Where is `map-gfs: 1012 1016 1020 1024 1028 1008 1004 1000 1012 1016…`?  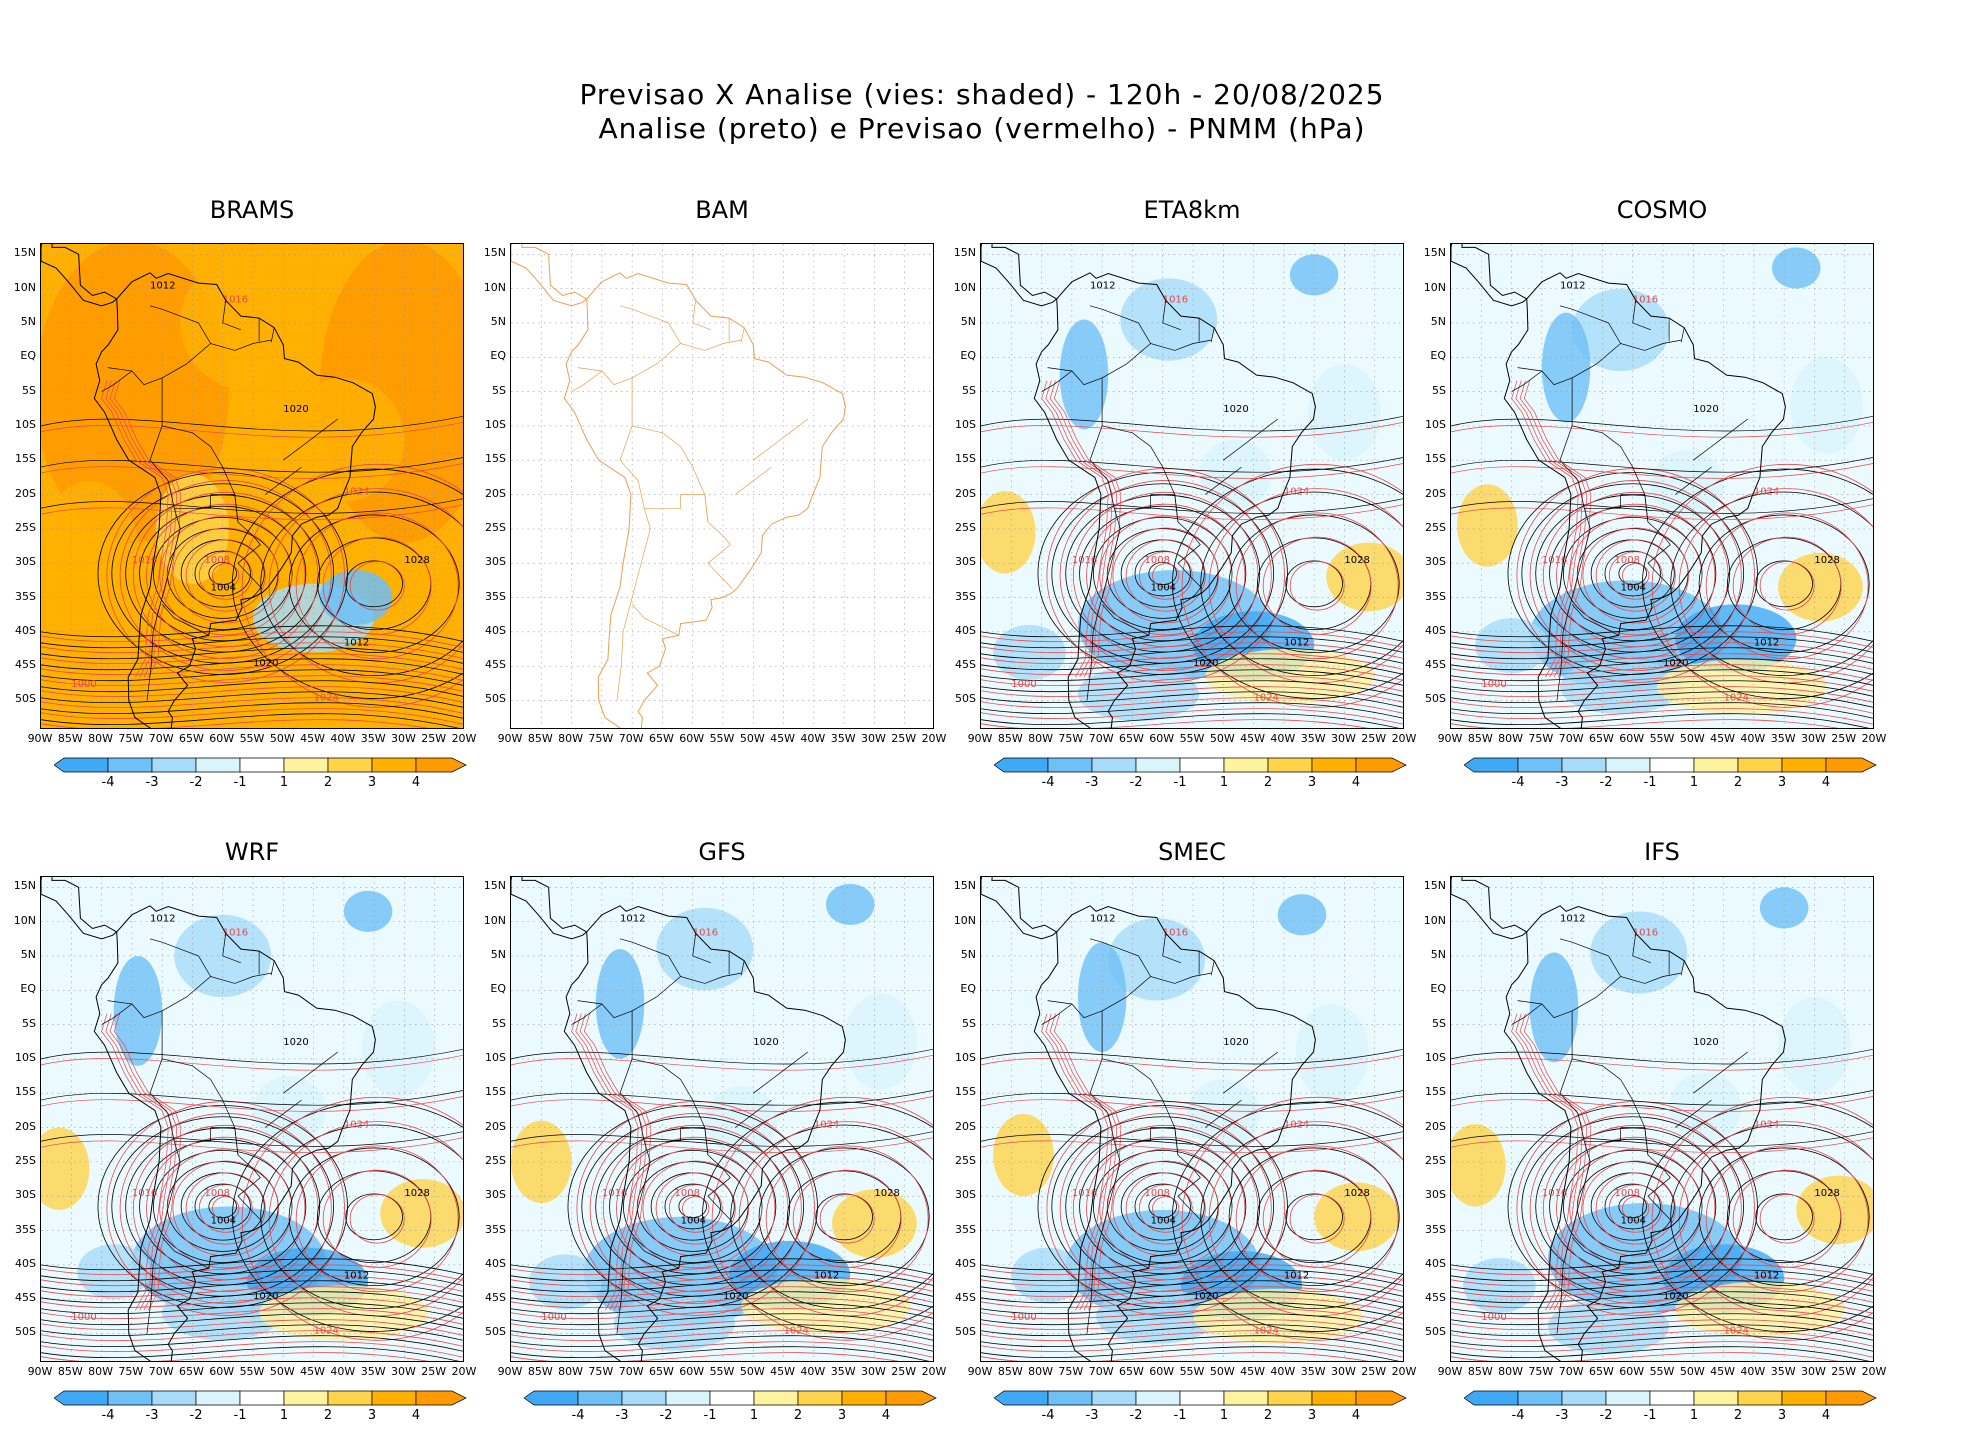
map-gfs: 1012 1016 1020 1024 1028 1008 1004 1000 1012 1016… is located at coordinates (722, 1119).